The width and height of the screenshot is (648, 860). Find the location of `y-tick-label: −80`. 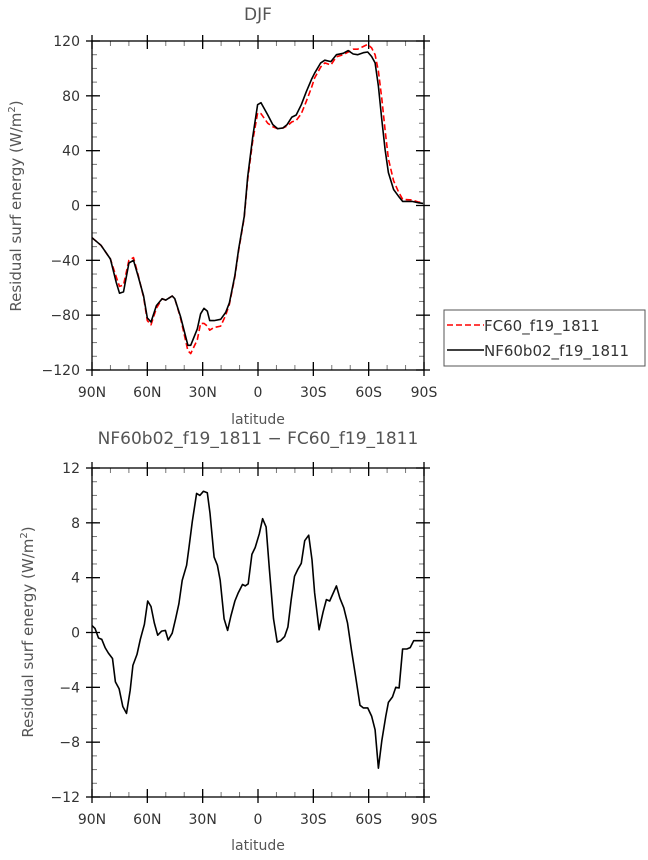

y-tick-label: −80 is located at coordinates (65, 316).